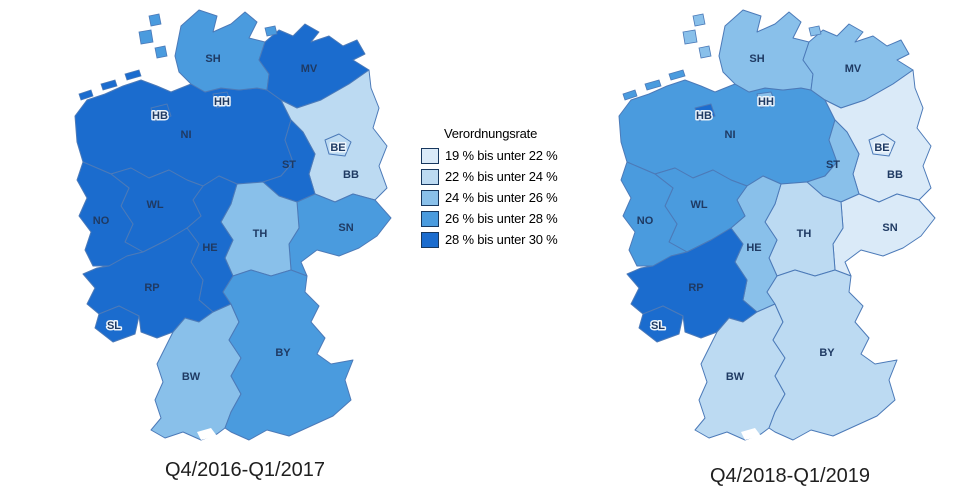 The height and width of the screenshot is (498, 976). Describe the element at coordinates (815, 31) in the screenshot. I see `island-sh-3-2018` at that location.